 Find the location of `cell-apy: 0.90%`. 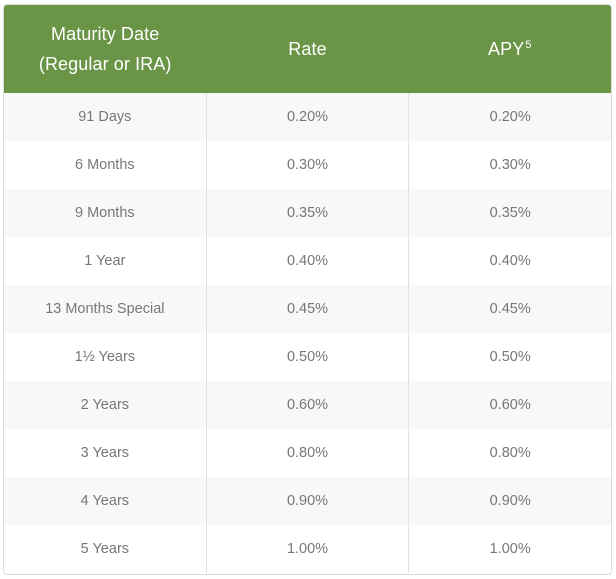

cell-apy: 0.90% is located at coordinates (509, 501).